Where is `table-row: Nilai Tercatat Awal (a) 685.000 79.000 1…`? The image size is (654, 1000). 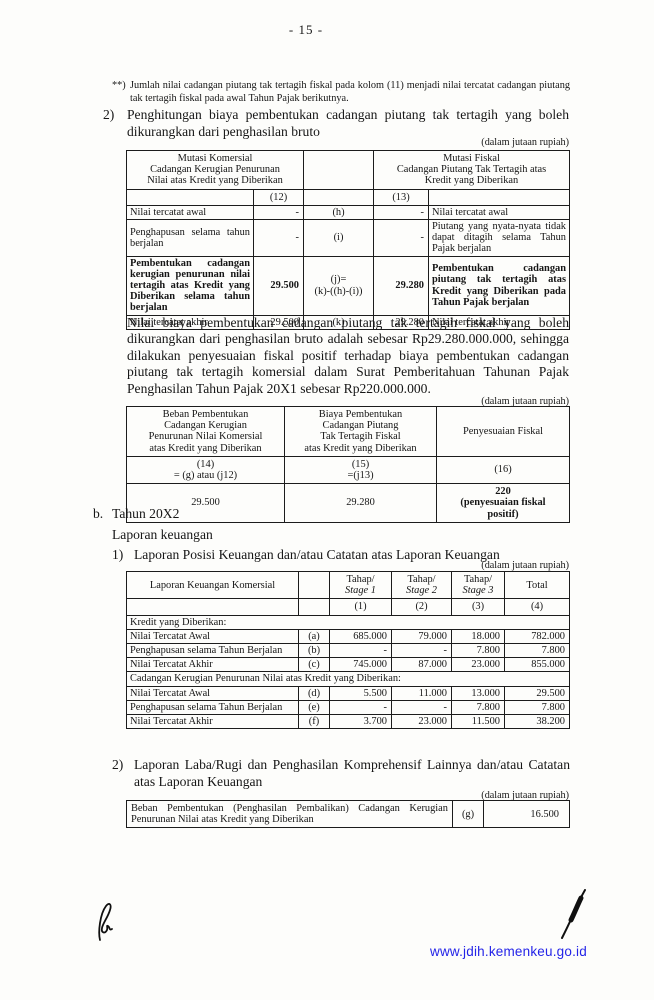
table-row: Nilai Tercatat Awal (a) 685.000 79.000 1… is located at coordinates (348, 636).